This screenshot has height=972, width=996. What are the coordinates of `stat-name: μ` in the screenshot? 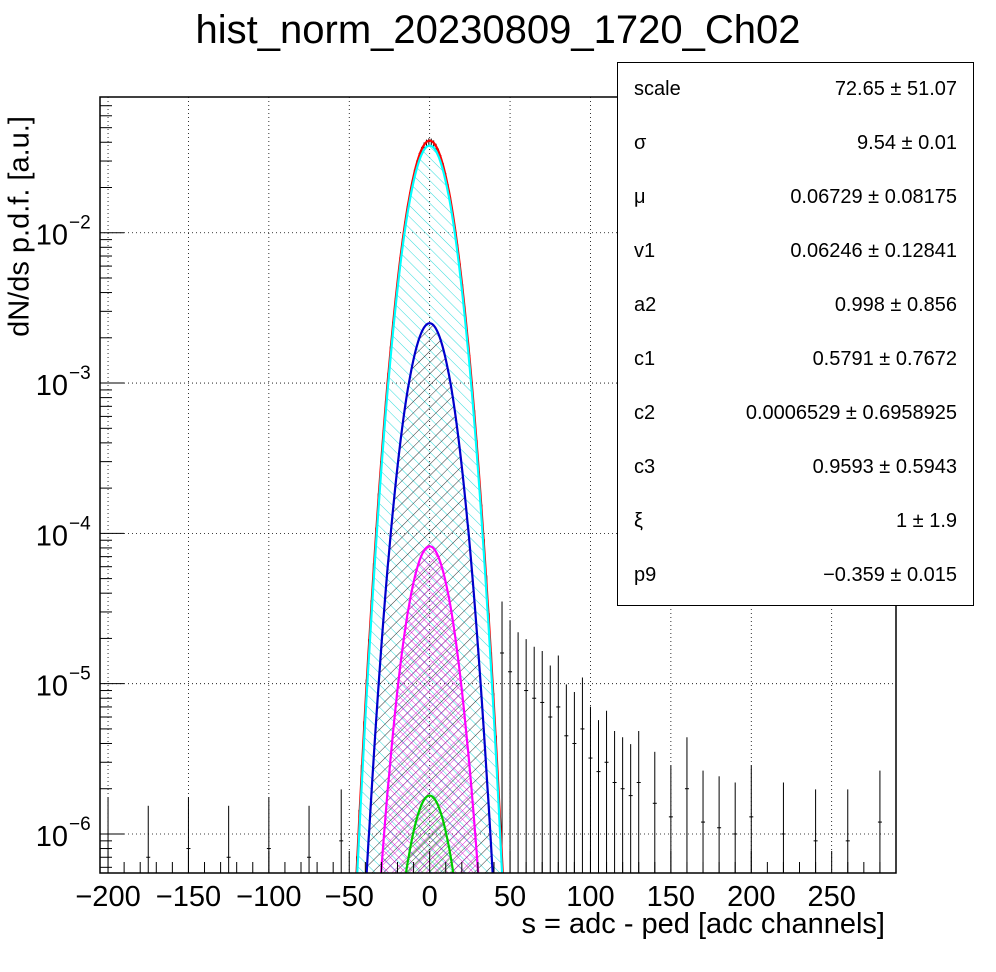 It's located at (640, 197).